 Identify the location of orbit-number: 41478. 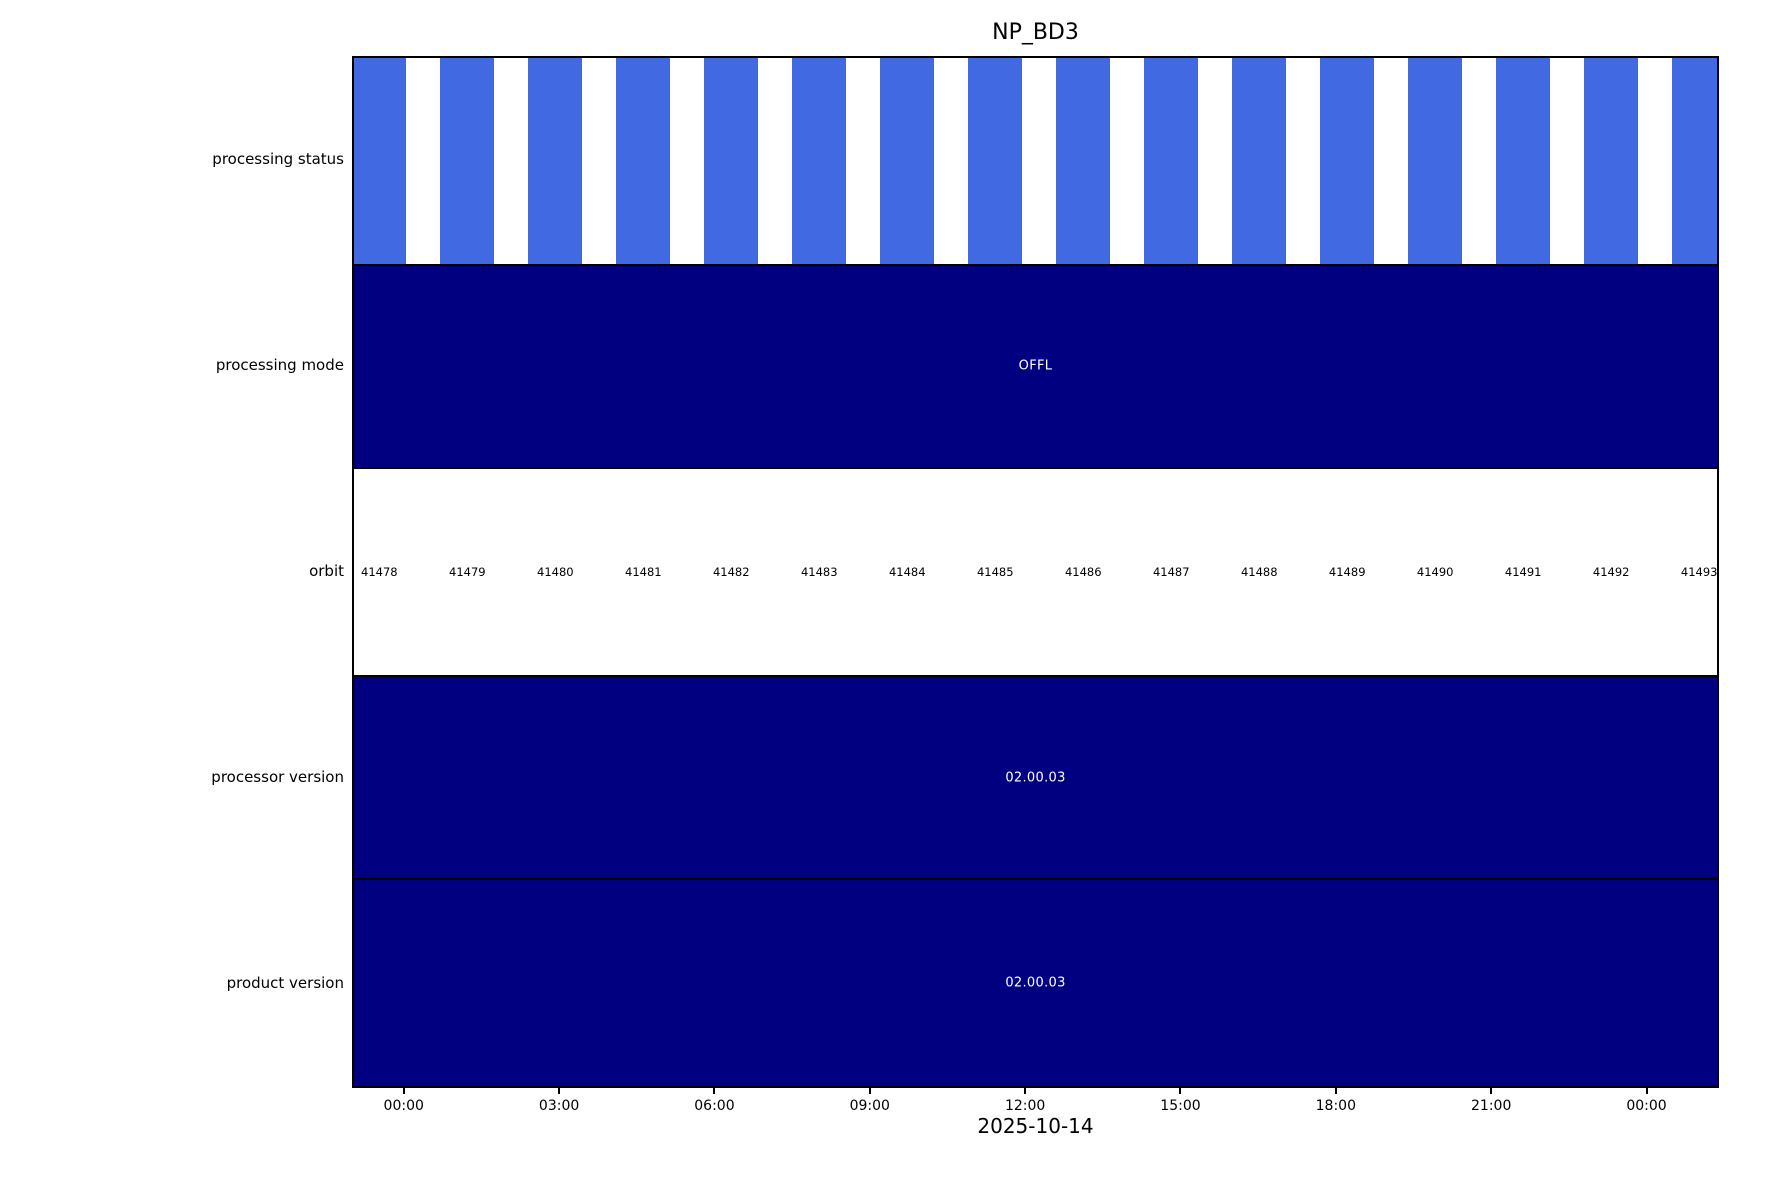
(379, 571).